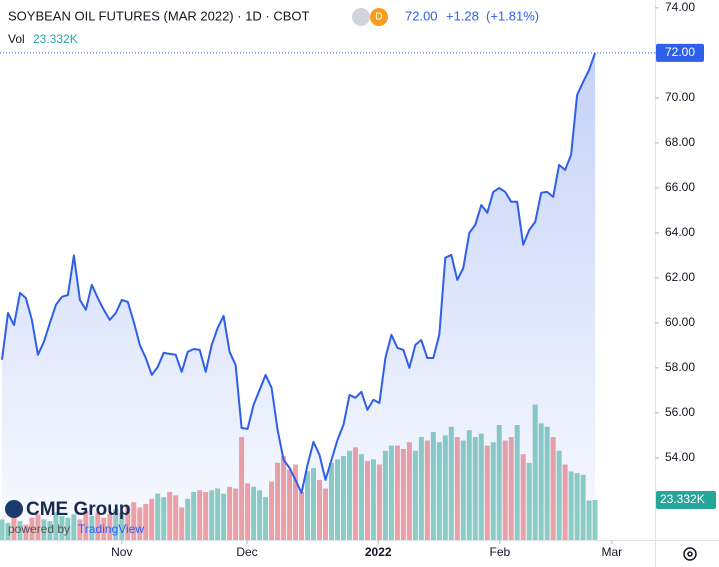 The image size is (719, 567). What do you see at coordinates (499, 552) in the screenshot?
I see `x-tick-label: Feb` at bounding box center [499, 552].